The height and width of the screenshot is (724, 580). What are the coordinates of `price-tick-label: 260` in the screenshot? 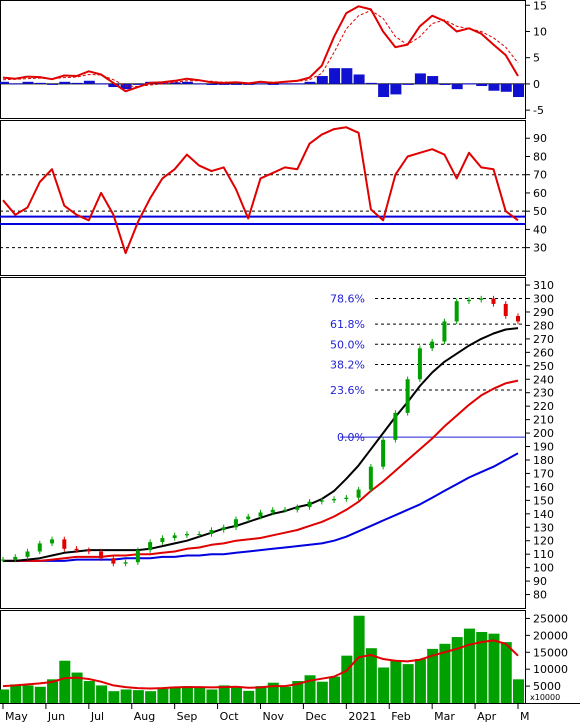 It's located at (543, 352).